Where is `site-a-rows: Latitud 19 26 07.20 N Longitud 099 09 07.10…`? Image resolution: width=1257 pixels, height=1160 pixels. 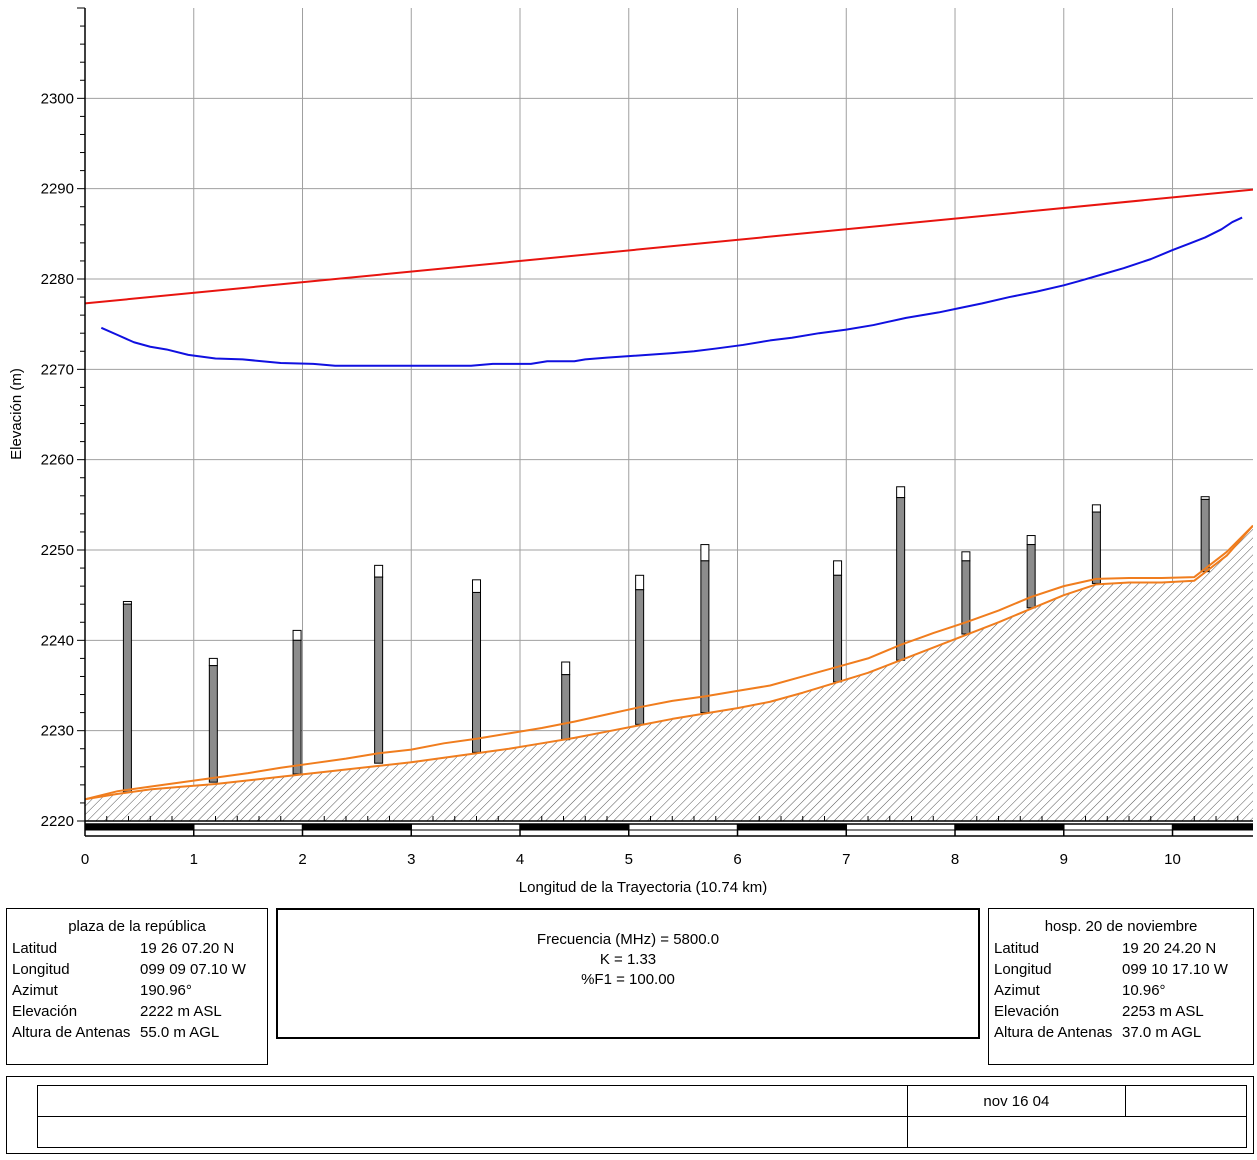 site-a-rows: Latitud 19 26 07.20 N Longitud 099 09 07.10… is located at coordinates (137, 990).